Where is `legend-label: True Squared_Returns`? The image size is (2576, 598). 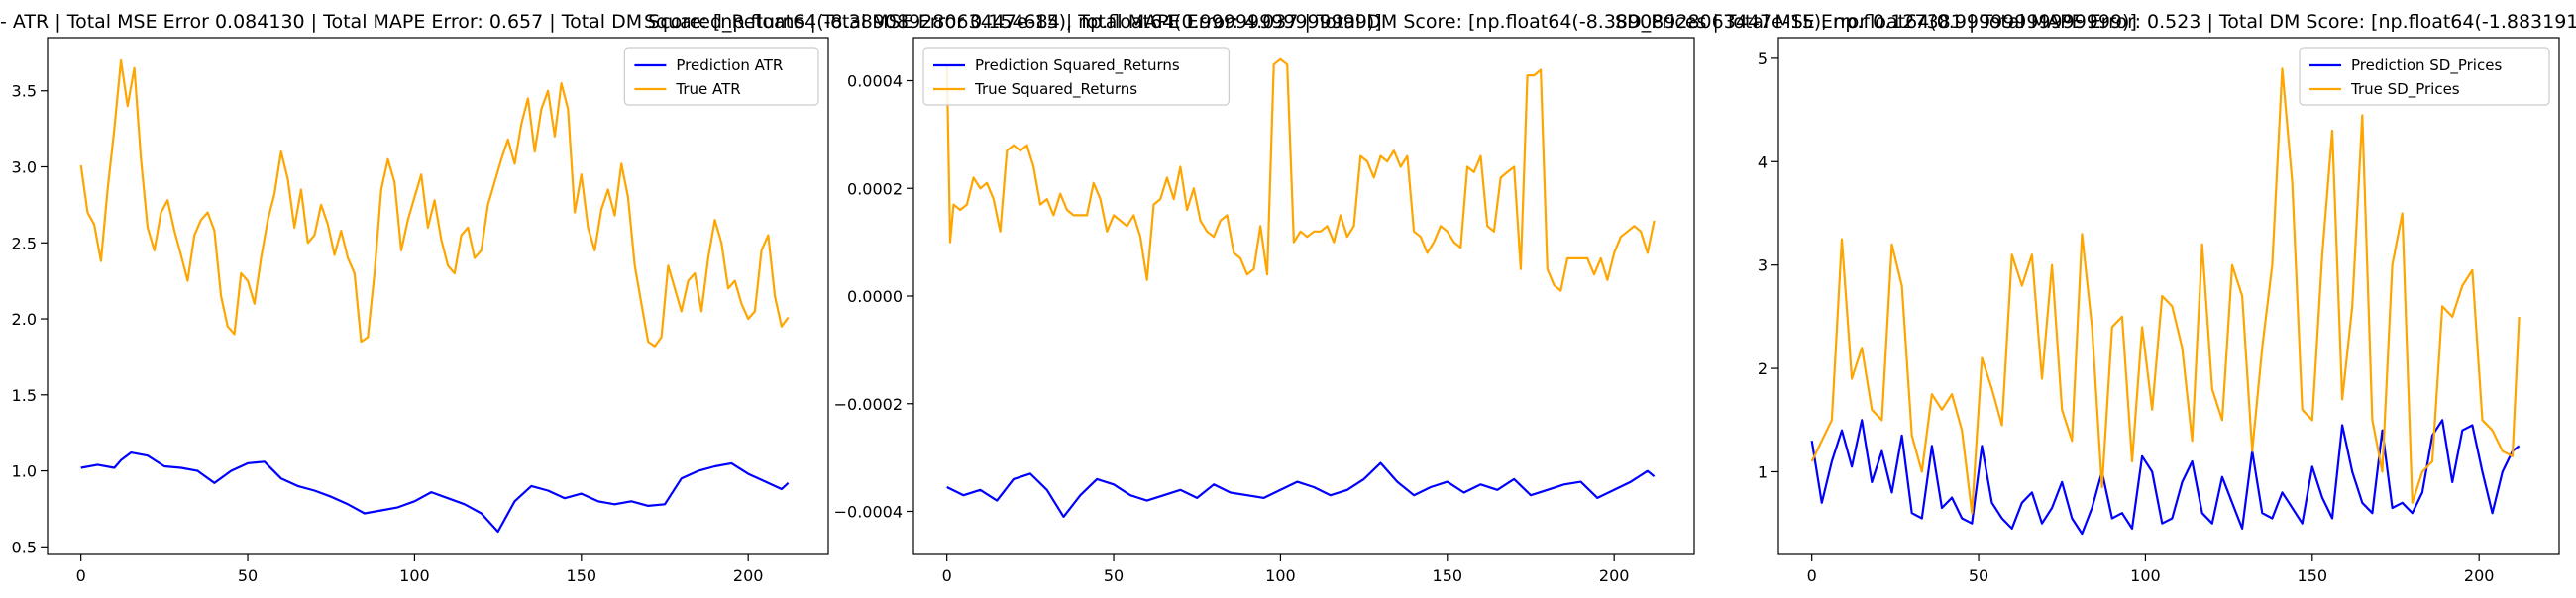 legend-label: True Squared_Returns is located at coordinates (1055, 89).